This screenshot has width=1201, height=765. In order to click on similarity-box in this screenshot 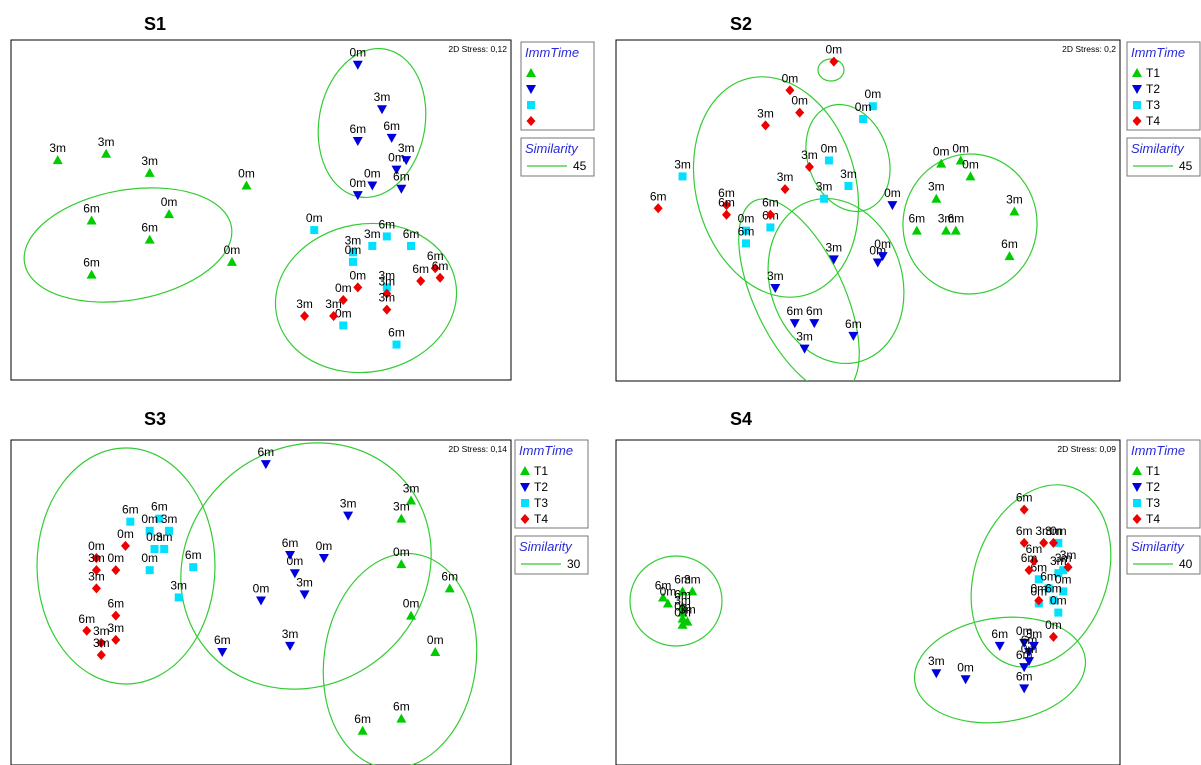, I will do `click(1163, 157)`.